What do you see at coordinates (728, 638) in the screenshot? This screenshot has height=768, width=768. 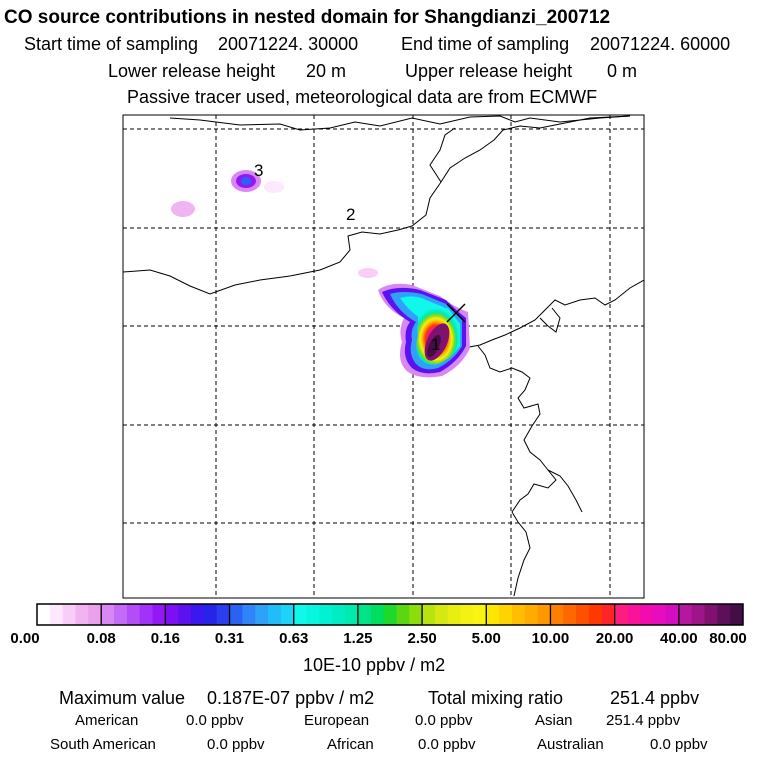 I see `colorbar-tick-label: 80.00` at bounding box center [728, 638].